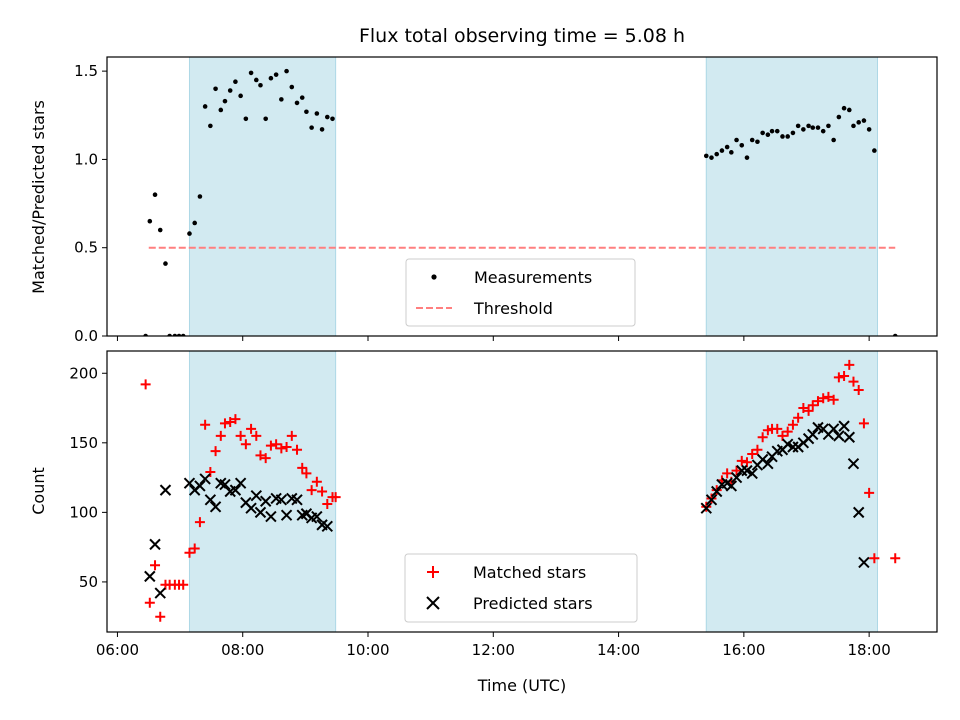 The height and width of the screenshot is (720, 960). Describe the element at coordinates (869, 650) in the screenshot. I see `x-tick-label: 18:00` at that location.